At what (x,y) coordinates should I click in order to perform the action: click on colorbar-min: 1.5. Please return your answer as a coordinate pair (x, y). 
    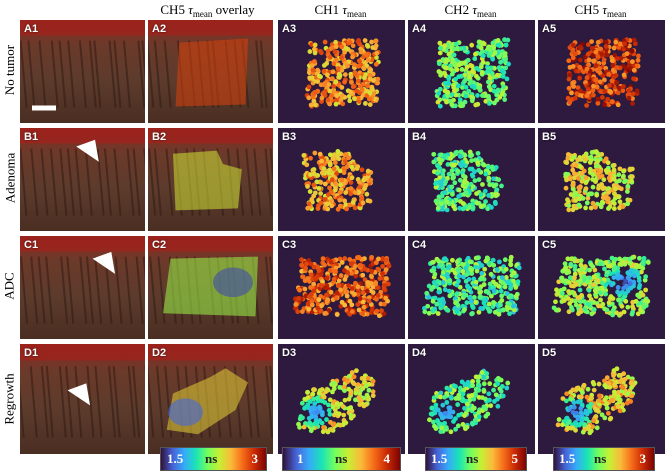
    Looking at the image, I should click on (439, 458).